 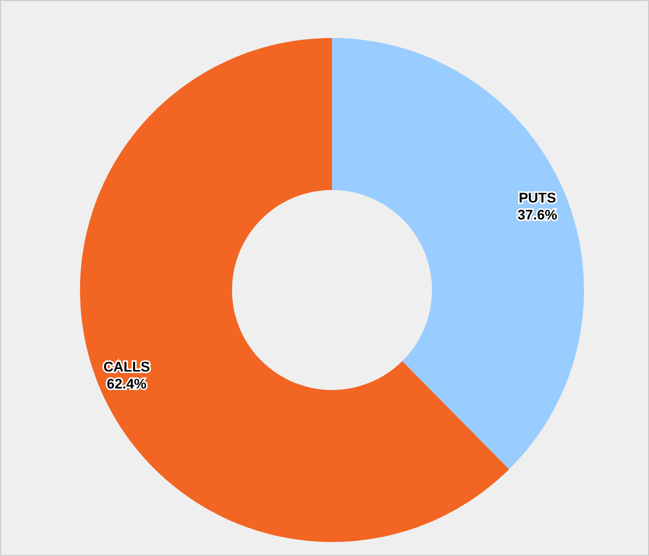 I want to click on data-label: 37.6%, so click(x=538, y=214).